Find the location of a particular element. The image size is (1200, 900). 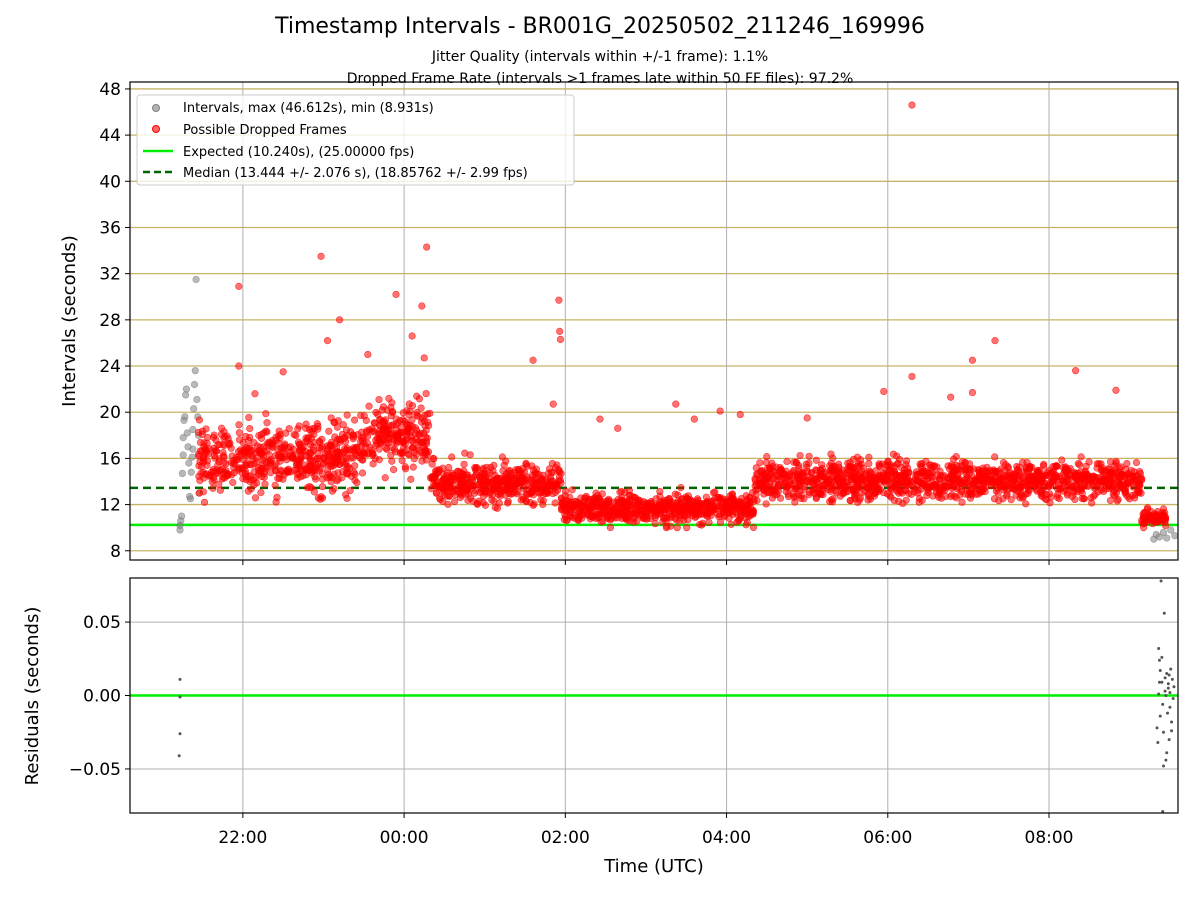

legend-dropped-marker is located at coordinates (156, 129).